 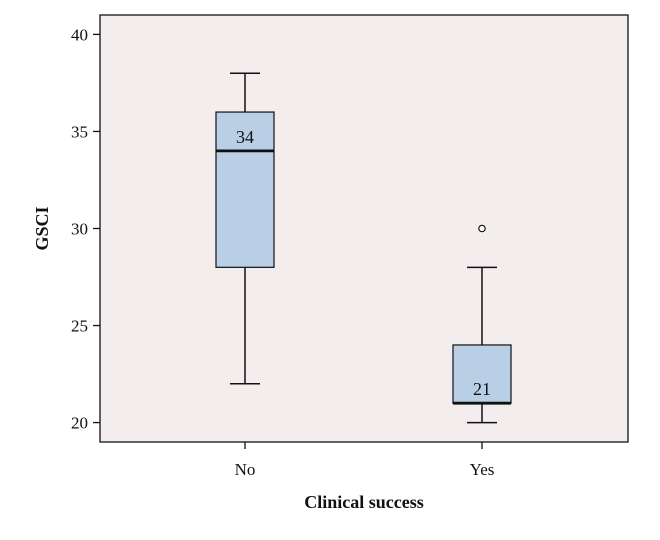 What do you see at coordinates (482, 389) in the screenshot?
I see `median-label: 21` at bounding box center [482, 389].